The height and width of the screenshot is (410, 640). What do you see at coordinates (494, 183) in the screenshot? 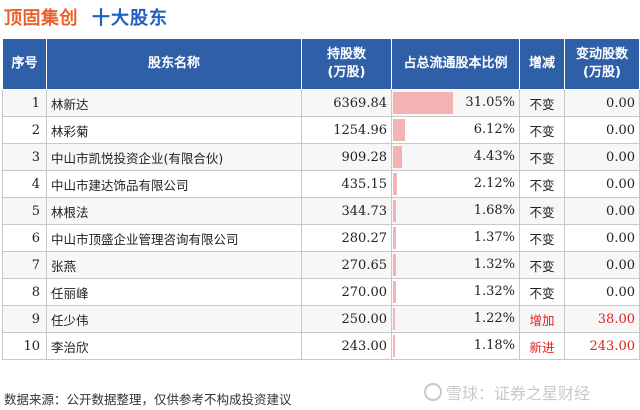
I see `ratio-label: 2.12%` at bounding box center [494, 183].